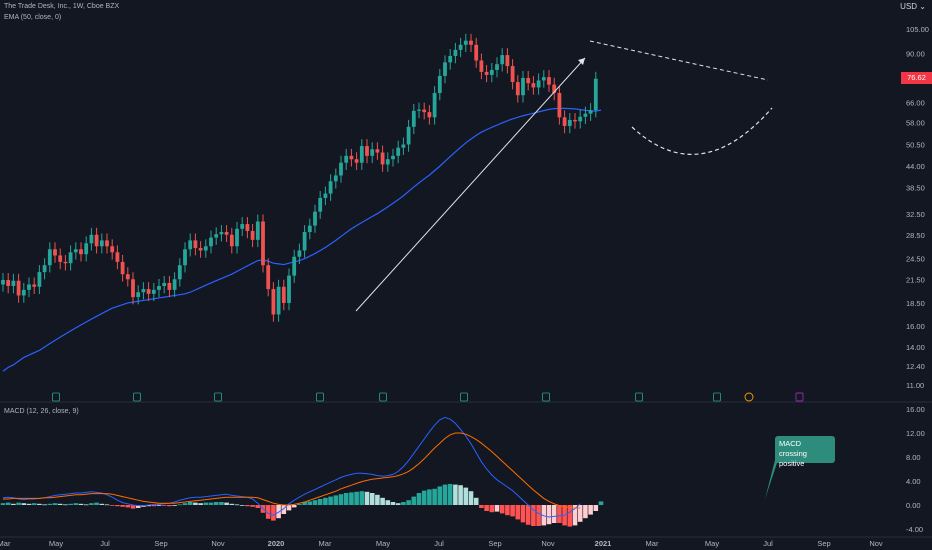  What do you see at coordinates (33, 17) in the screenshot?
I see `ema-indicator-label: EMA (50, close, 0)` at bounding box center [33, 17].